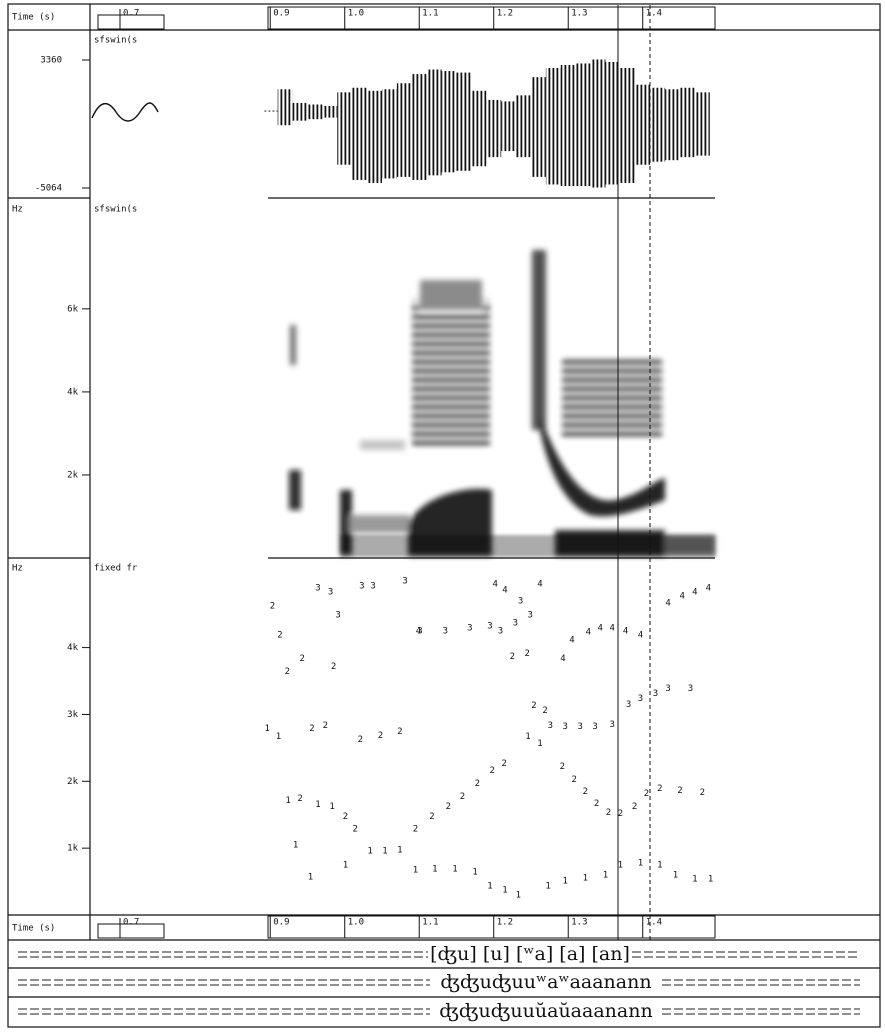 This screenshot has width=885, height=1033. What do you see at coordinates (430, 14) in the screenshot?
I see `x-tick-label: 1.1` at bounding box center [430, 14].